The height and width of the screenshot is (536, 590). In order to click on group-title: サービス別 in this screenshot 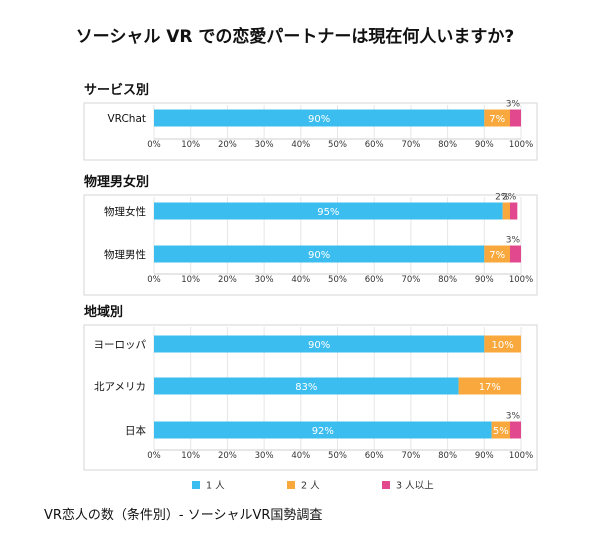, I will do `click(116, 90)`.